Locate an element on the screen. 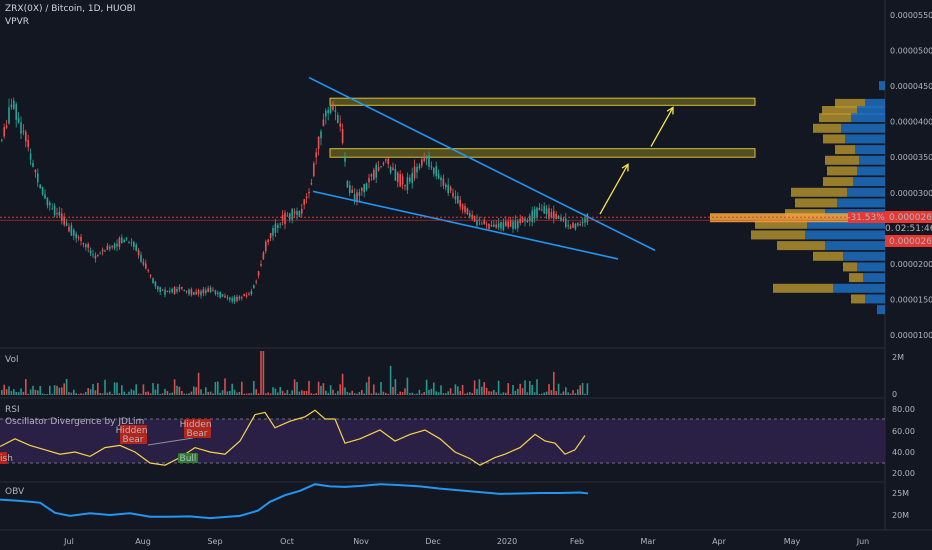 The height and width of the screenshot is (550, 932). time-axis-label: Dec is located at coordinates (432, 541).